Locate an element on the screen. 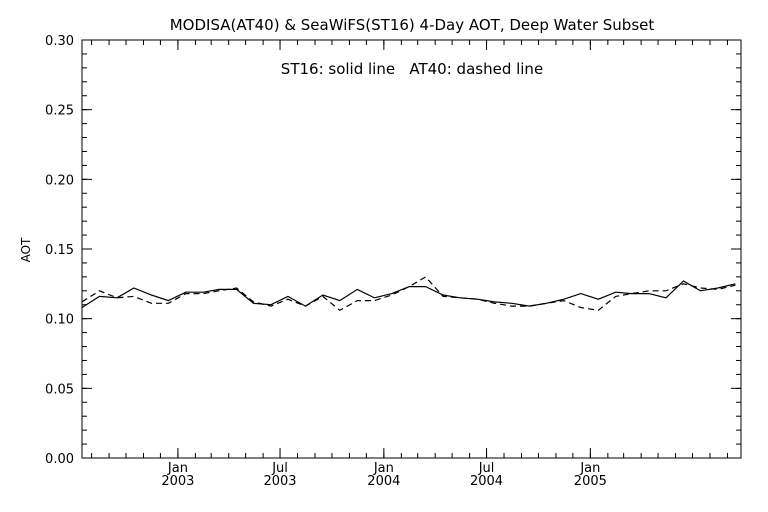 Image resolution: width=768 pixels, height=512 pixels. series-line-st16 is located at coordinates (408, 294).